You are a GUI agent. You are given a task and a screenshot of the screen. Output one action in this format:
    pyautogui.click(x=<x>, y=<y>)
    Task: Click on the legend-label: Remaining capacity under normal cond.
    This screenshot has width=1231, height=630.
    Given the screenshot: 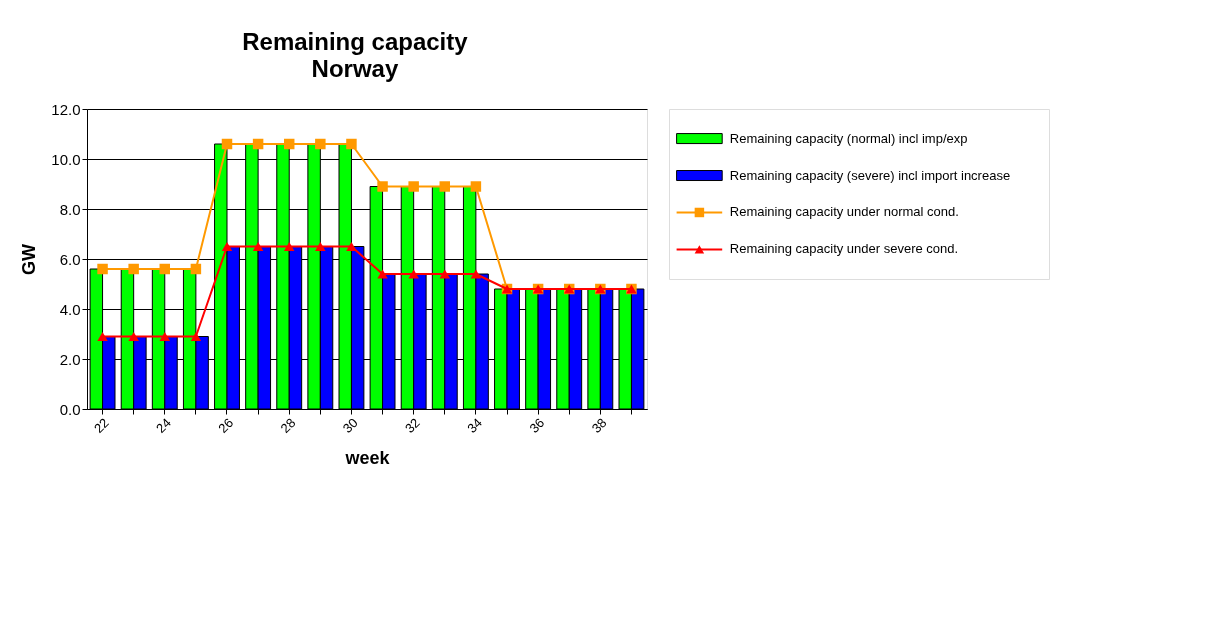 What is the action you would take?
    pyautogui.click(x=844, y=212)
    